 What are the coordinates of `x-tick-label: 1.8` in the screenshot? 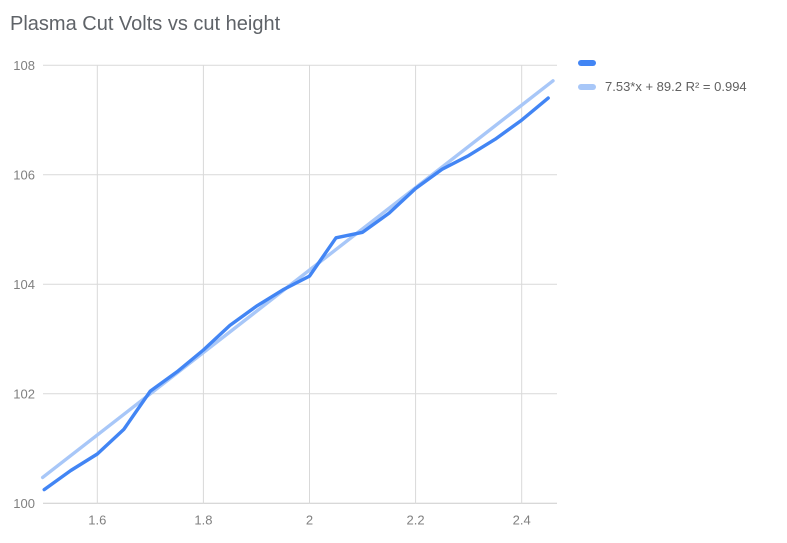 It's located at (203, 519).